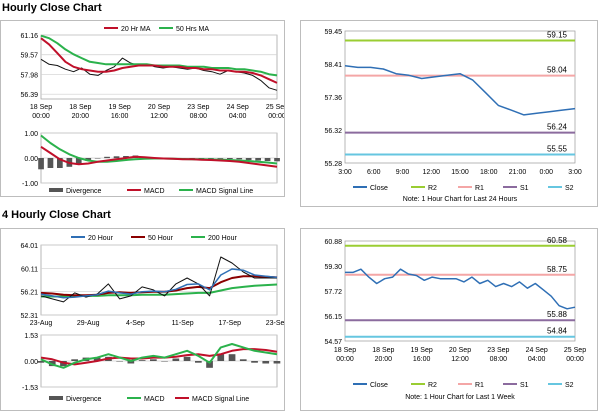  Describe the element at coordinates (159, 55) in the screenshot. I see `hourly-50ma-line` at that location.